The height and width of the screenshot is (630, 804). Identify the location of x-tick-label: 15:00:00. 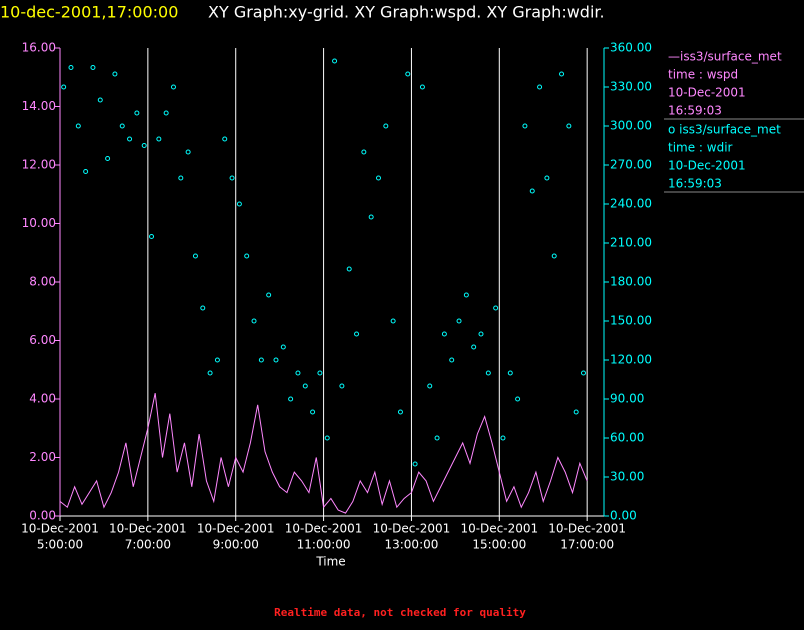
(499, 545).